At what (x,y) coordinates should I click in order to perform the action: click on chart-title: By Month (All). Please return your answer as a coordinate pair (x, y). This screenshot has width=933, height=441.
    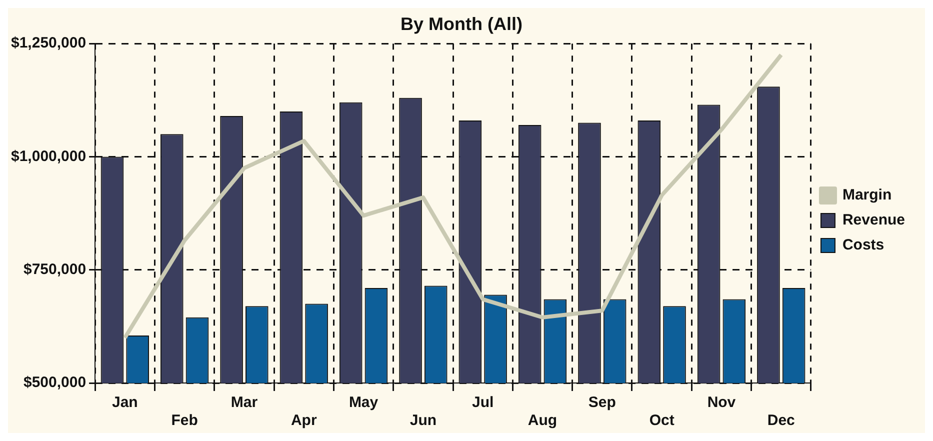
    Looking at the image, I should click on (461, 24).